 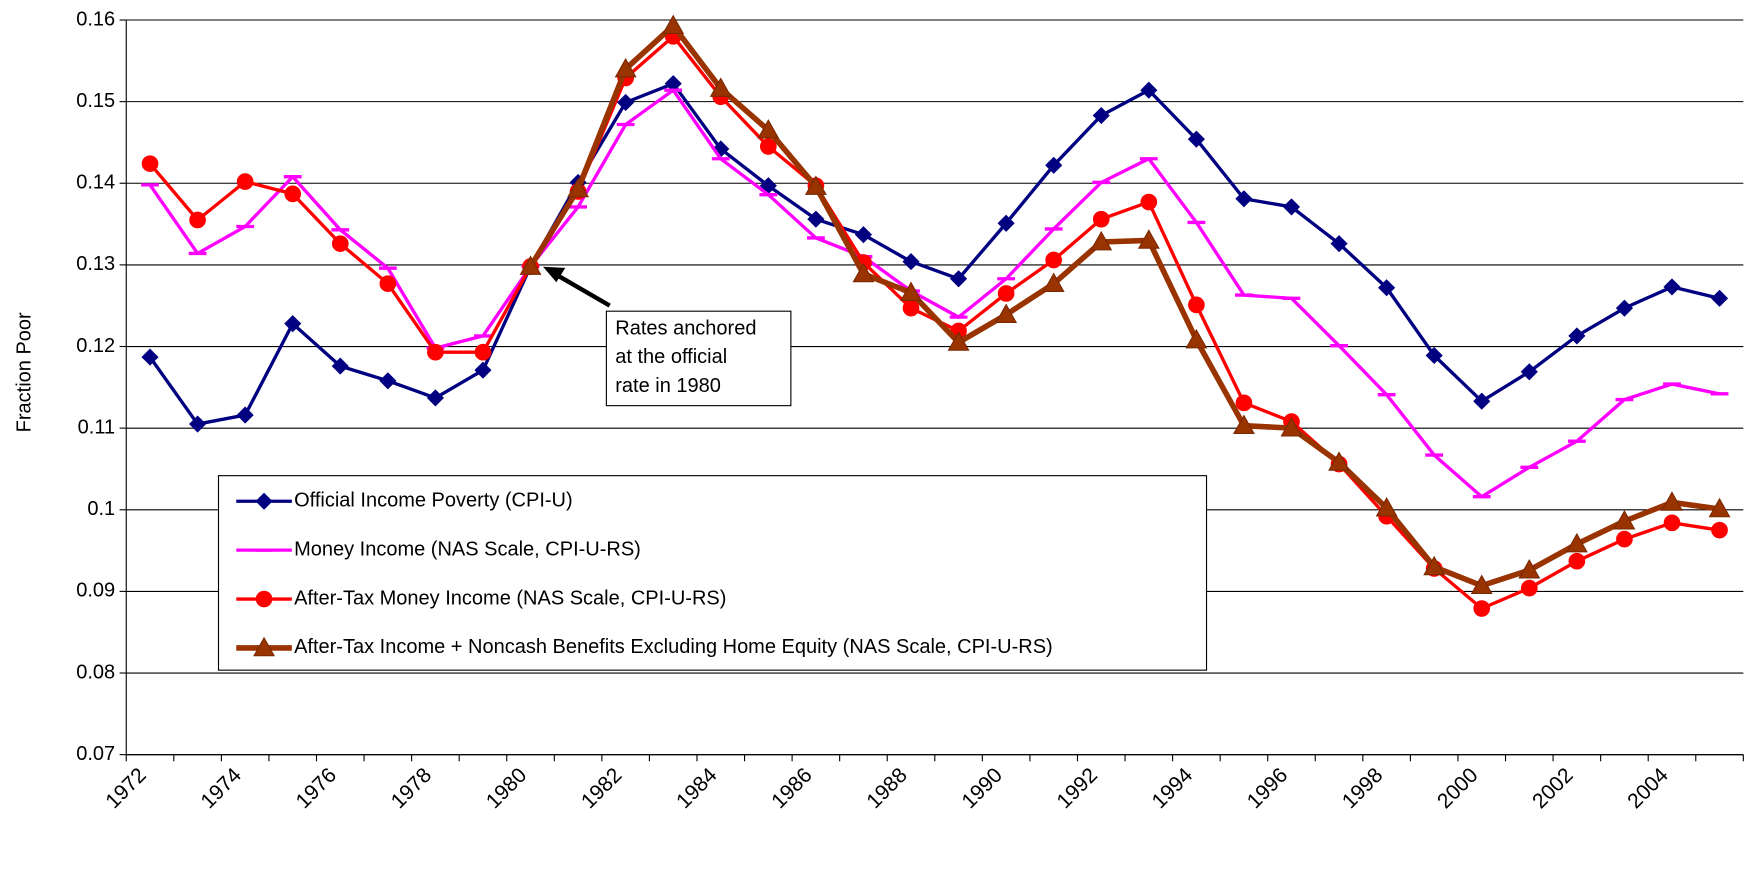 What do you see at coordinates (886, 788) in the screenshot?
I see `x-tick-label: 1988` at bounding box center [886, 788].